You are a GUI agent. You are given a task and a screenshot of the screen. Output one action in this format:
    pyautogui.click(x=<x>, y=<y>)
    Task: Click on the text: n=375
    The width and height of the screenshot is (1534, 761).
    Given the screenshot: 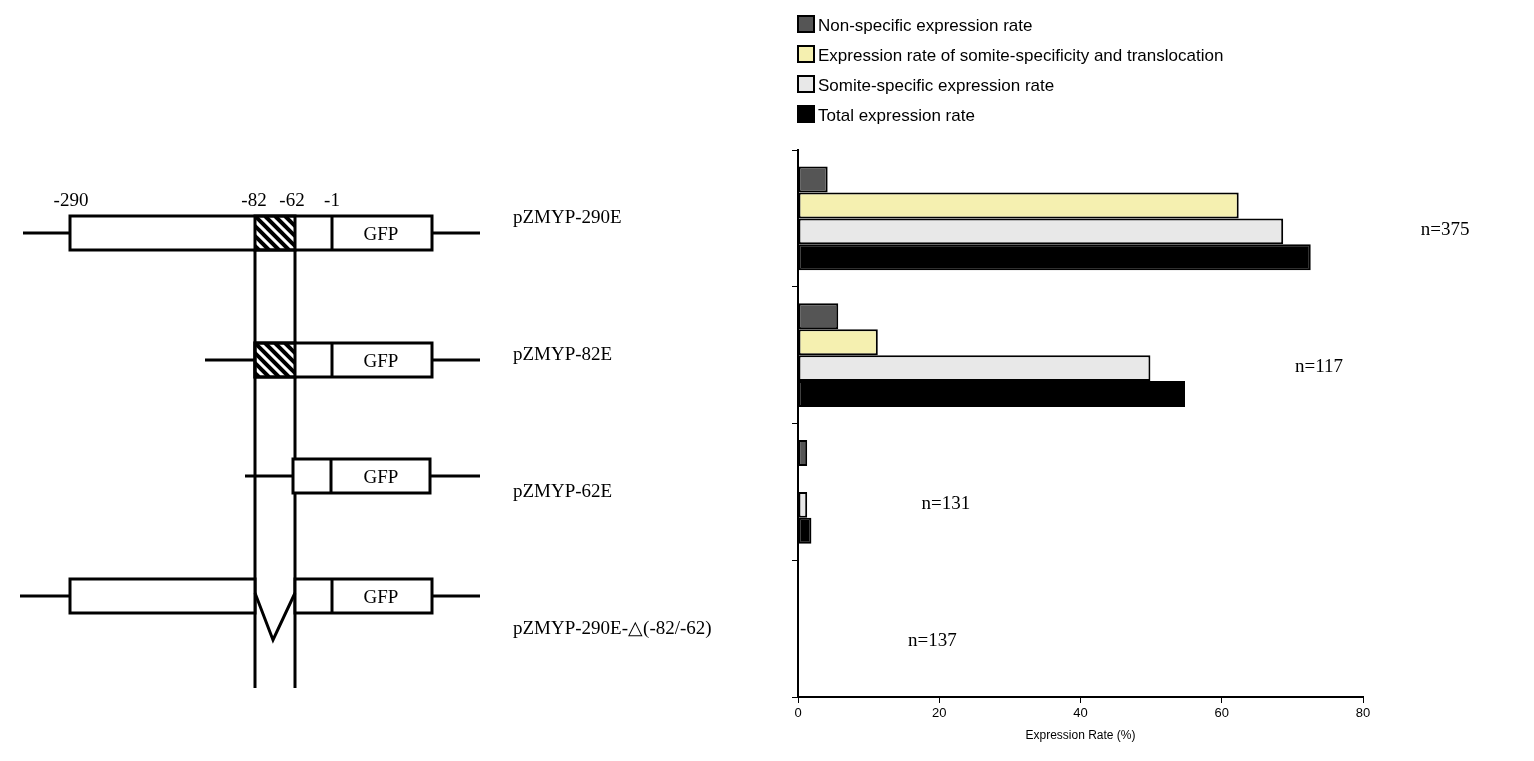 What is the action you would take?
    pyautogui.click(x=1445, y=229)
    